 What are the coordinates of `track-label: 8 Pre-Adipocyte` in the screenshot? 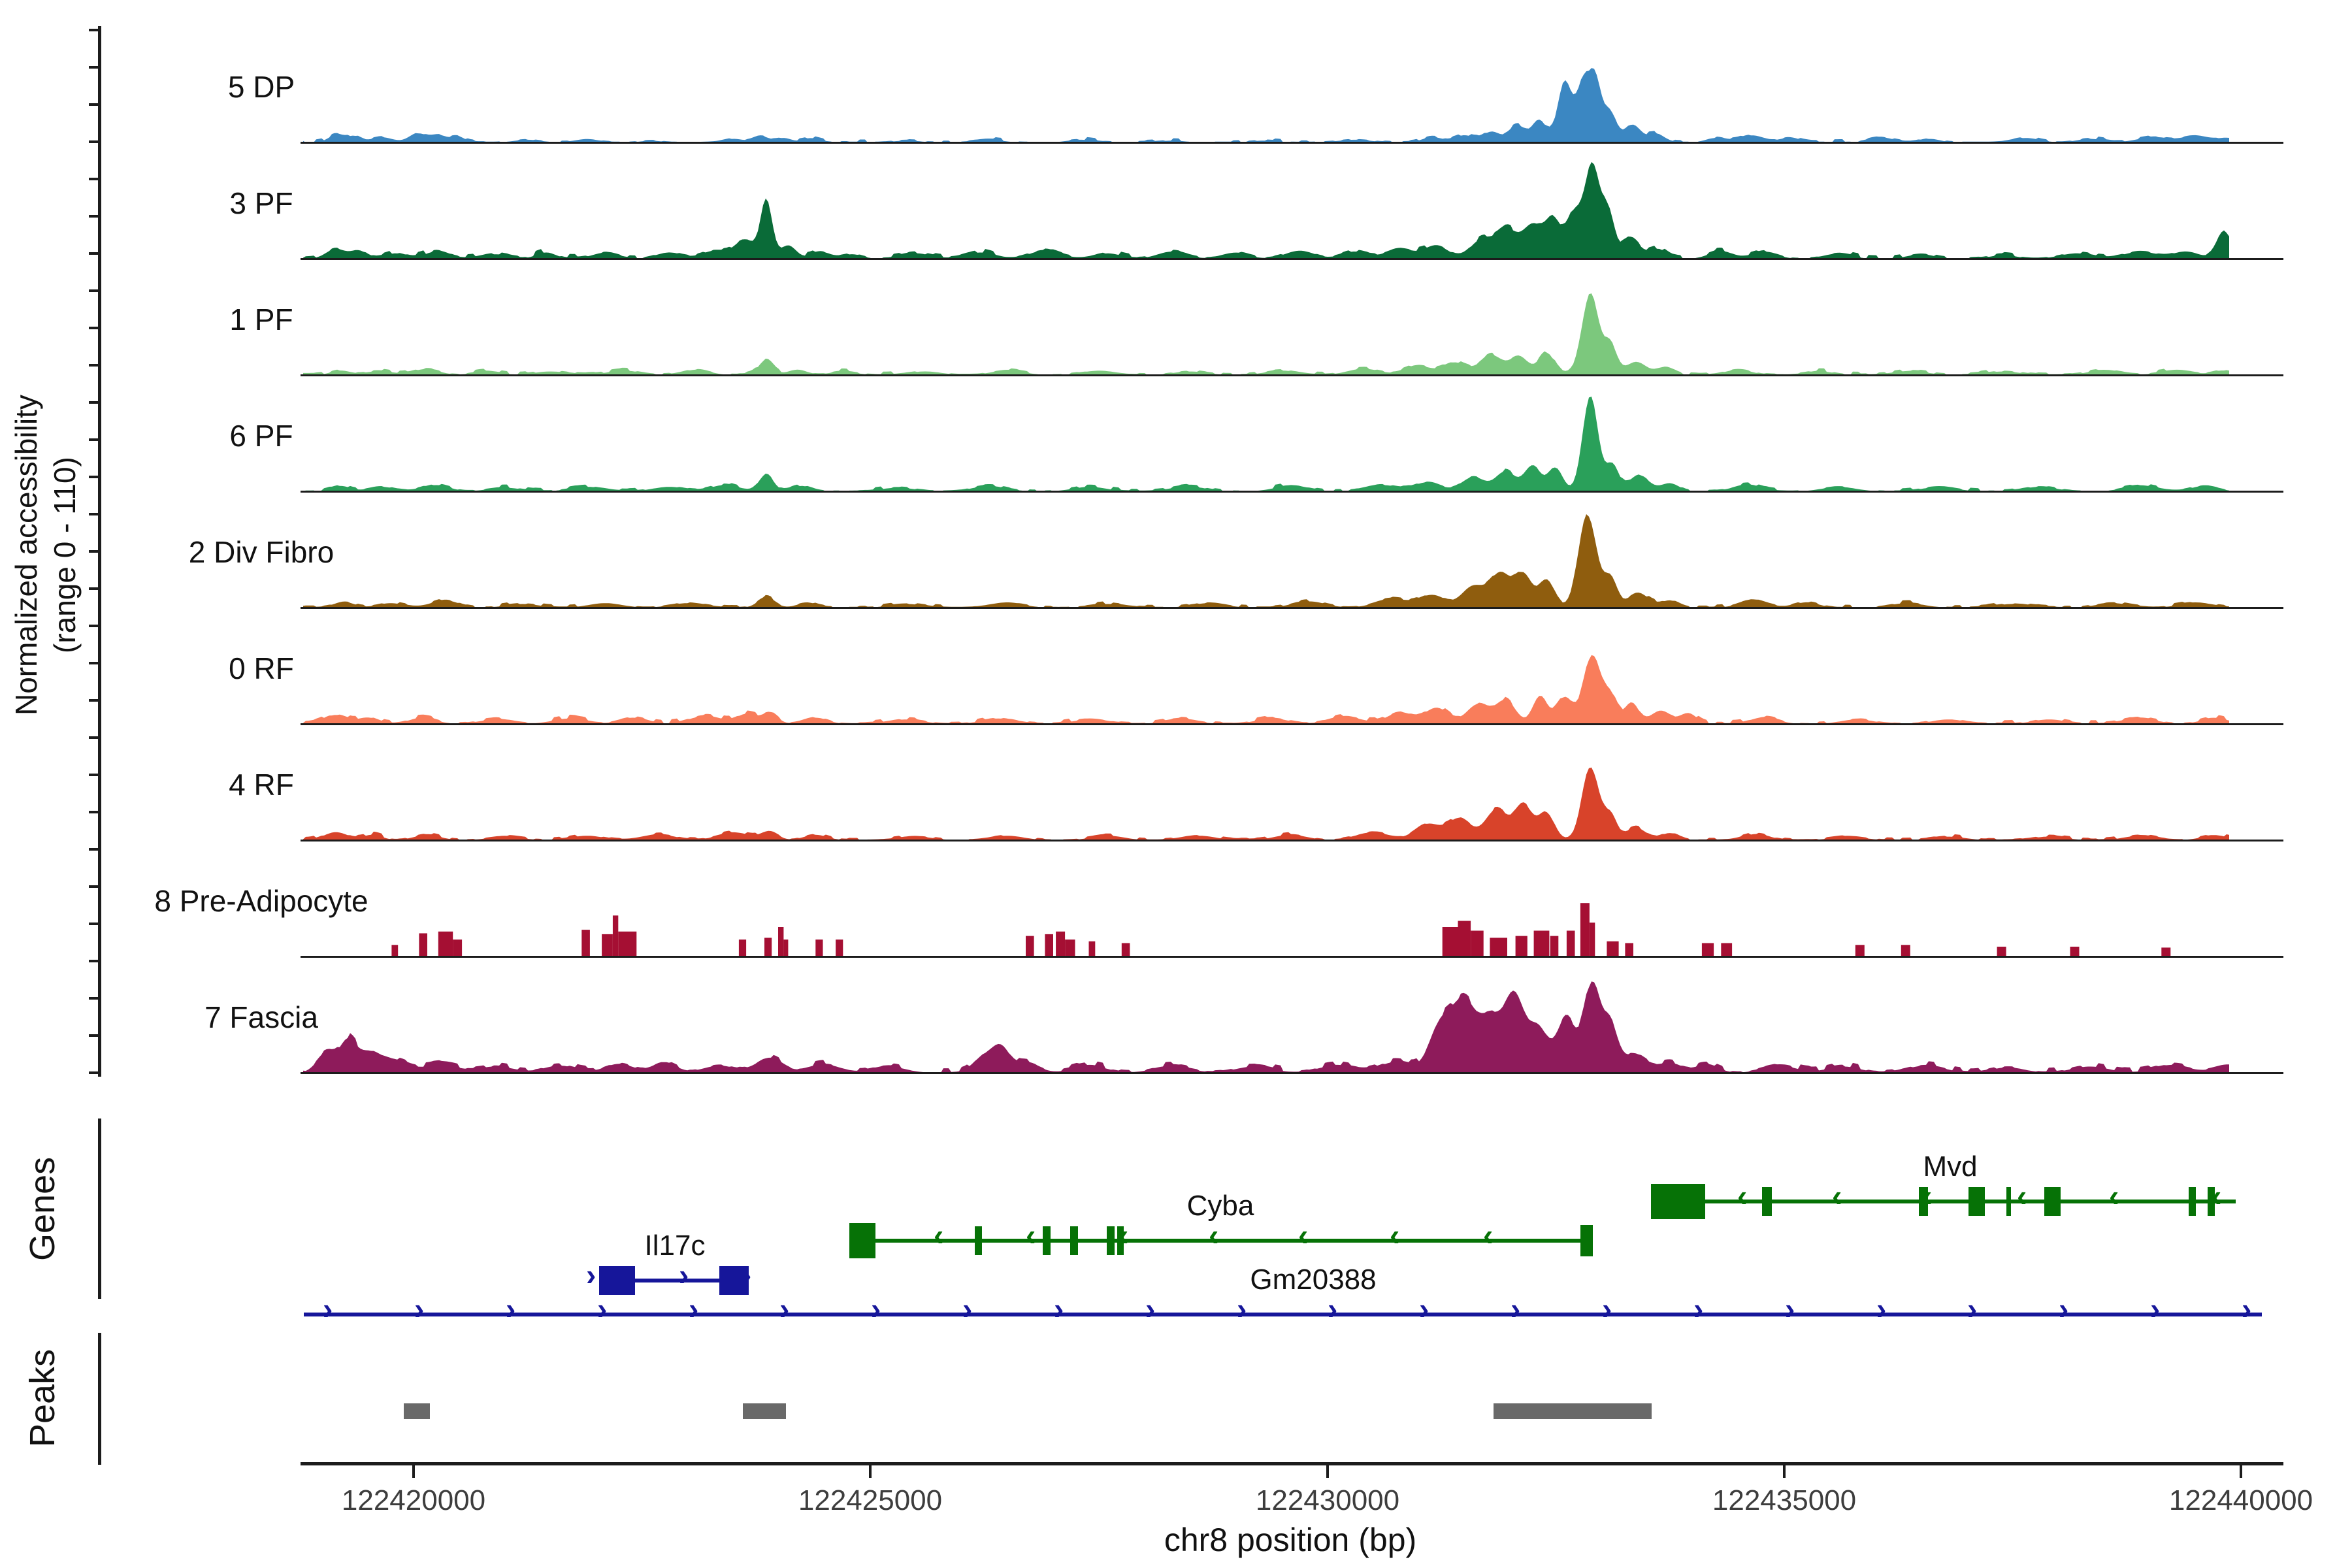 It's located at (261, 901).